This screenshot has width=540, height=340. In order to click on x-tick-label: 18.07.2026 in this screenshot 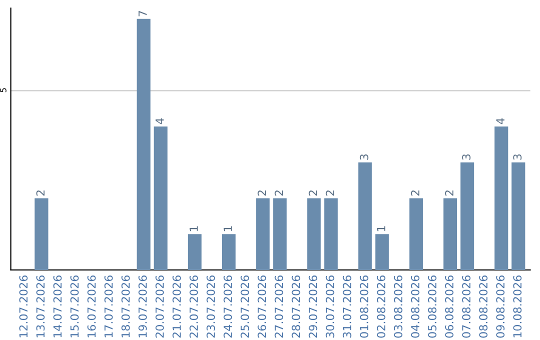, I will do `click(125, 307)`.